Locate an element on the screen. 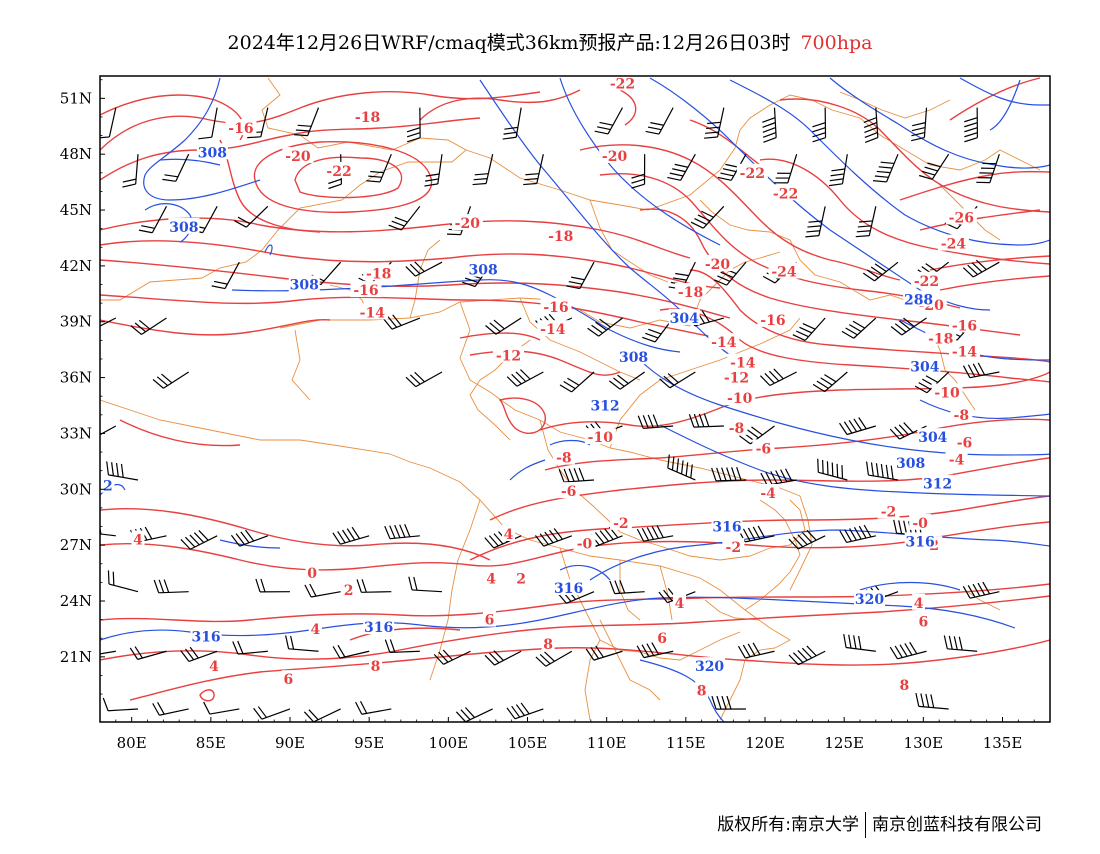 This screenshot has width=1100, height=854. lat-tick-label: 42N is located at coordinates (76, 266).